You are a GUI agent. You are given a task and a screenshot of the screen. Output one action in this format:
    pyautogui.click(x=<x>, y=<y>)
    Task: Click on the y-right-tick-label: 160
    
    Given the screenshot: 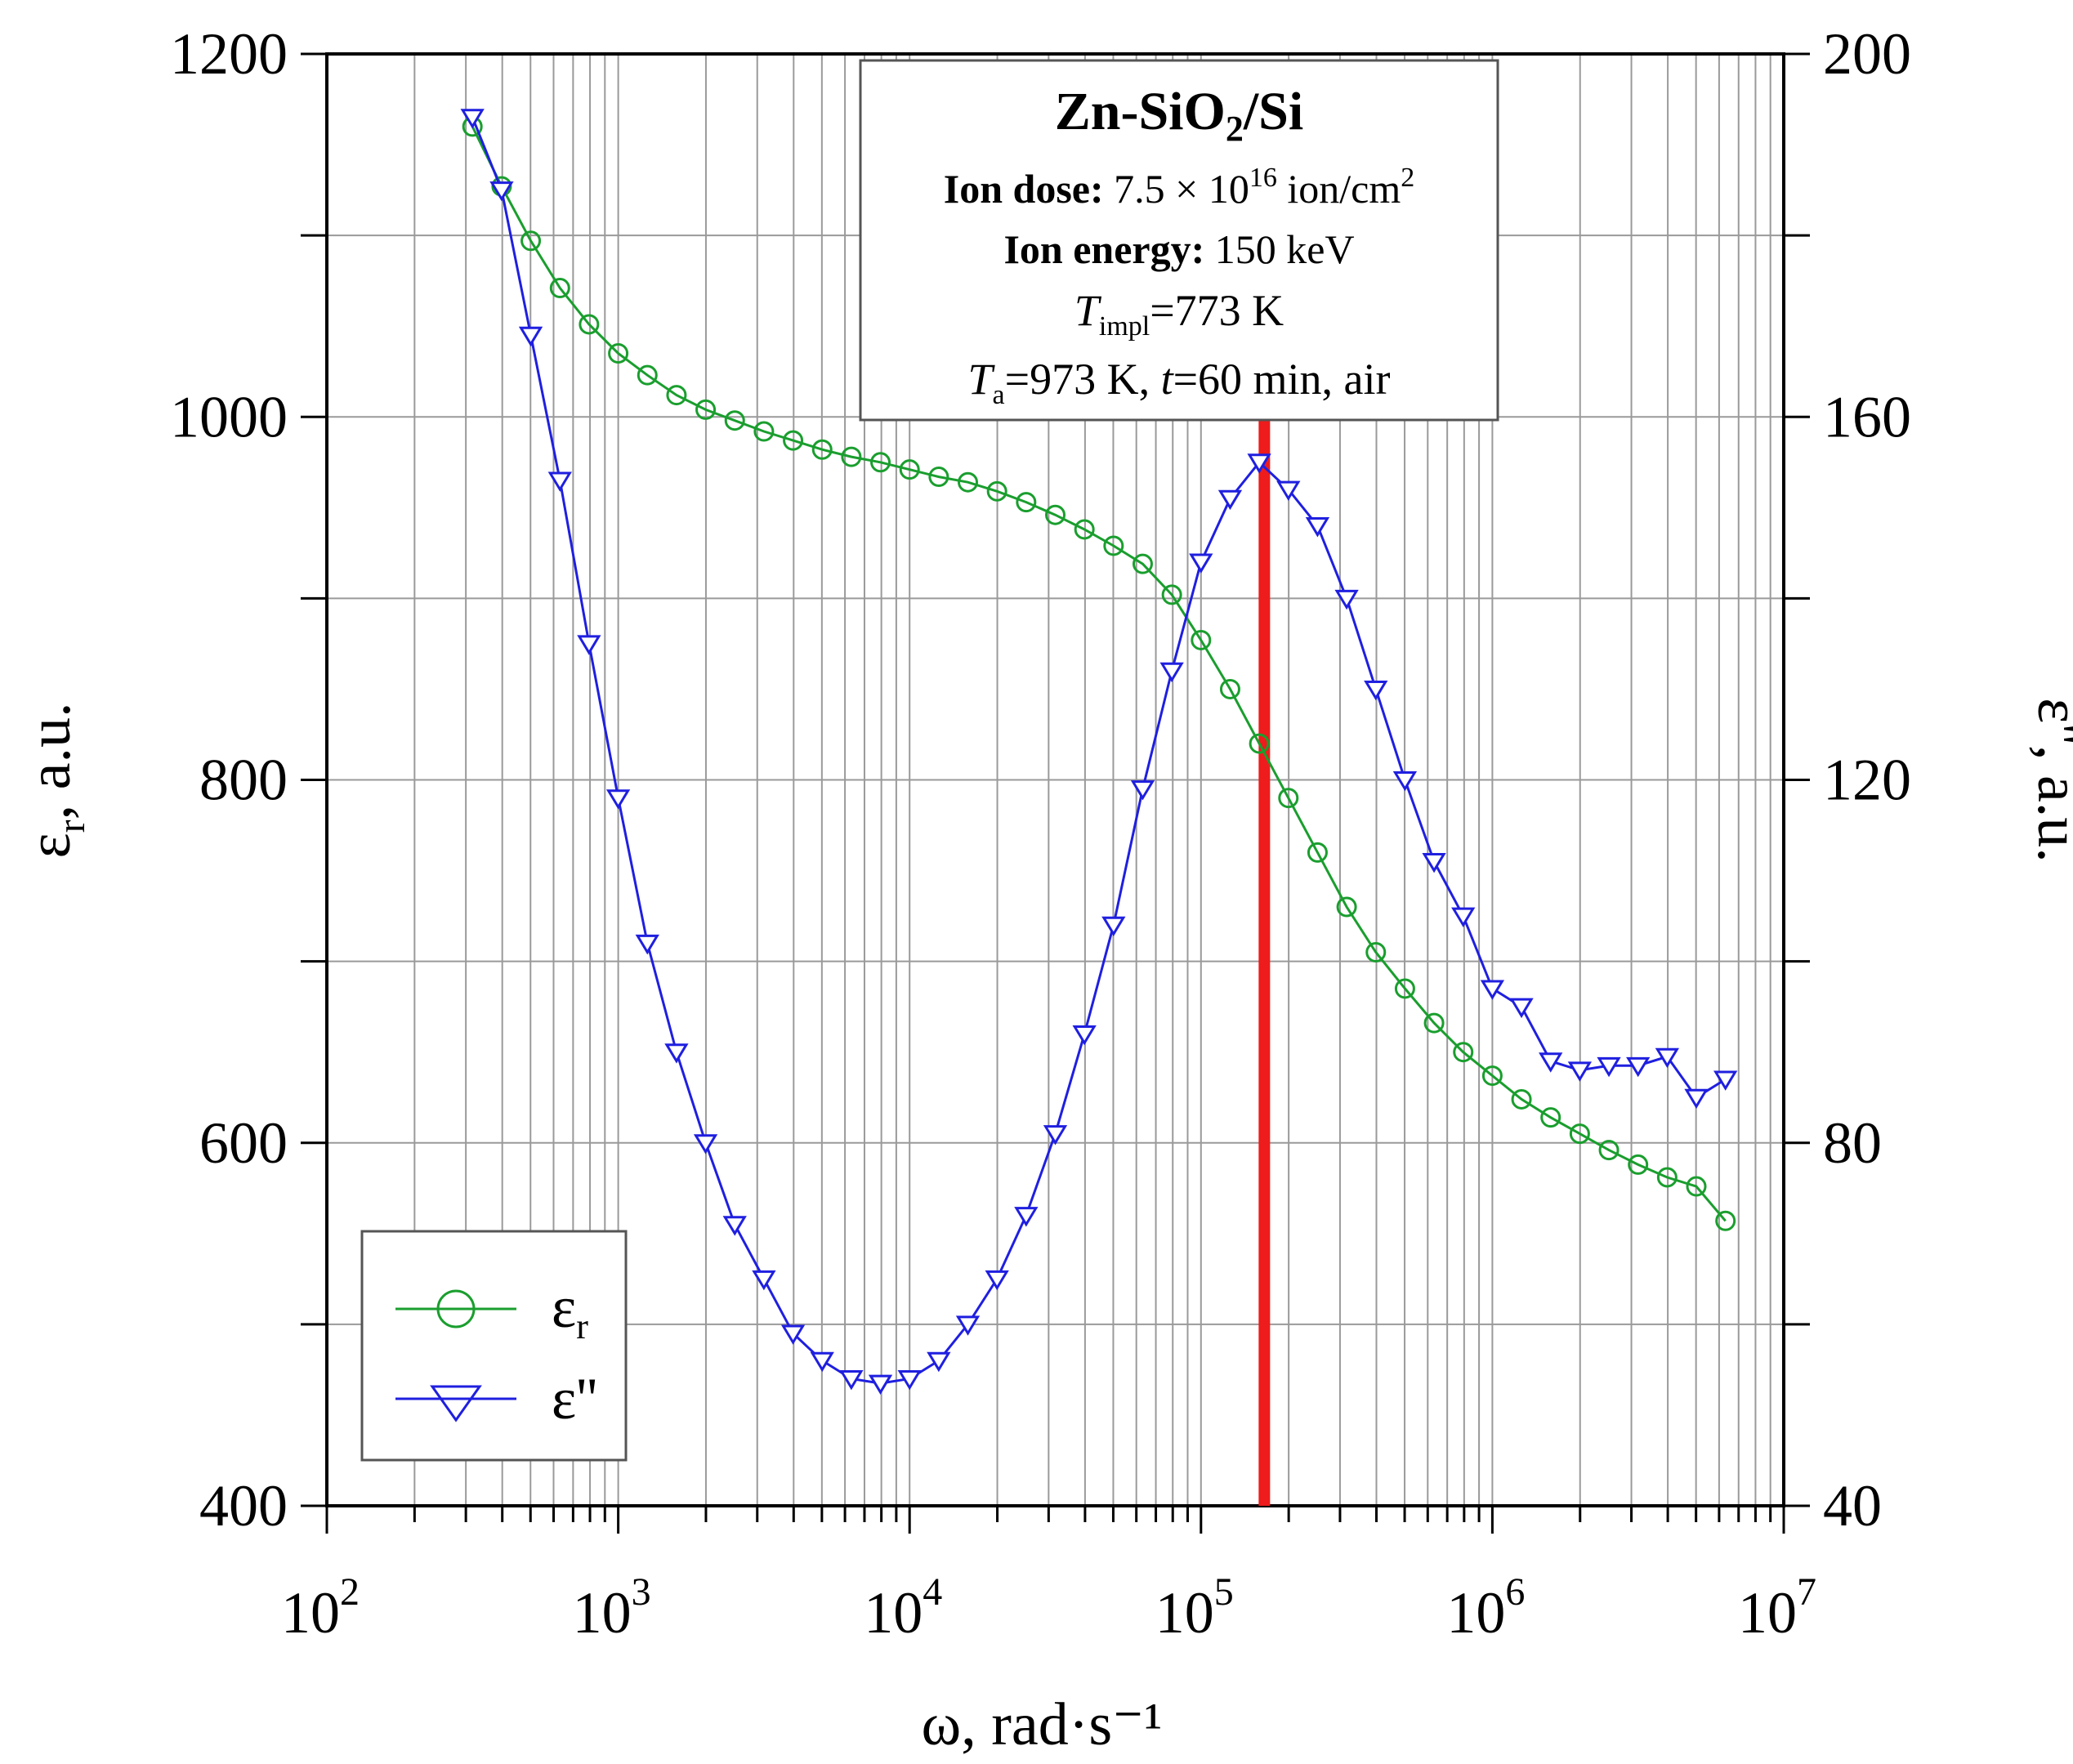 What is the action you would take?
    pyautogui.click(x=1867, y=416)
    